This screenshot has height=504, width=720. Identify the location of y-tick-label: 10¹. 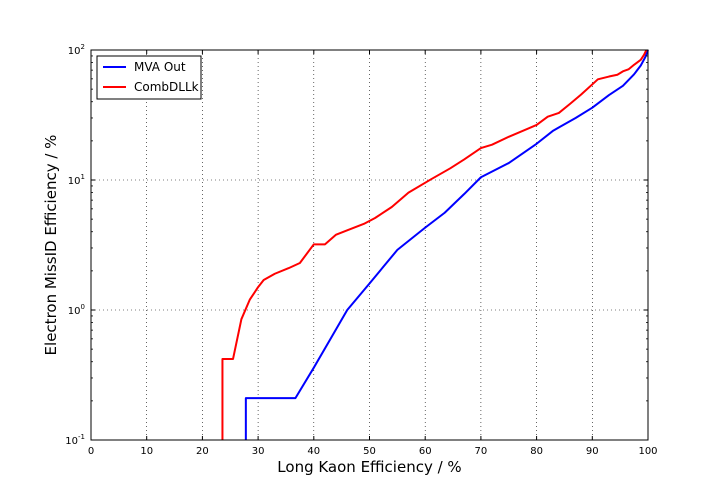
(76, 180).